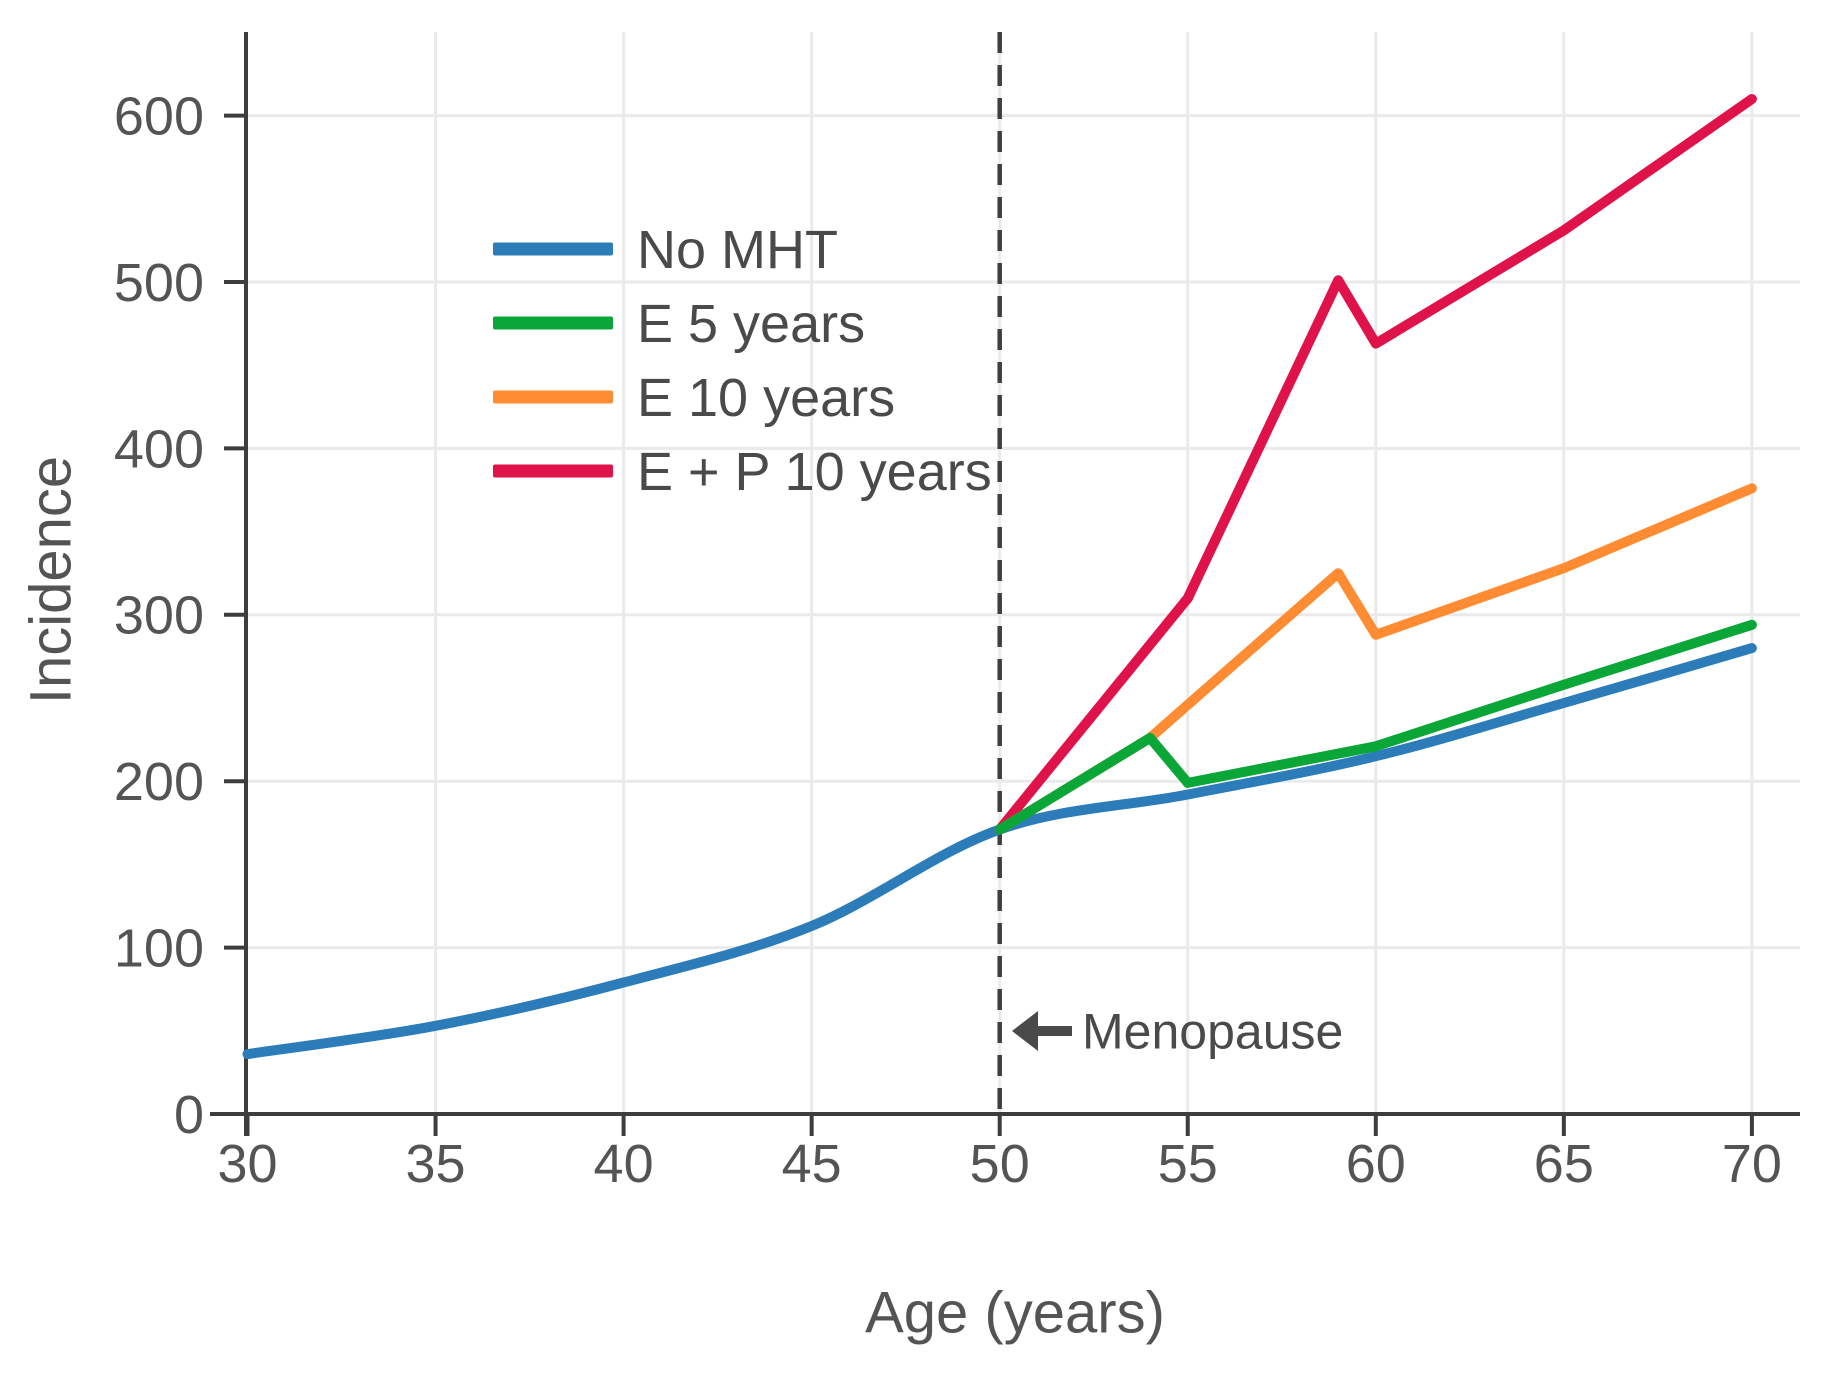 The height and width of the screenshot is (1378, 1834). I want to click on menopause-label: Menopause, so click(1212, 1032).